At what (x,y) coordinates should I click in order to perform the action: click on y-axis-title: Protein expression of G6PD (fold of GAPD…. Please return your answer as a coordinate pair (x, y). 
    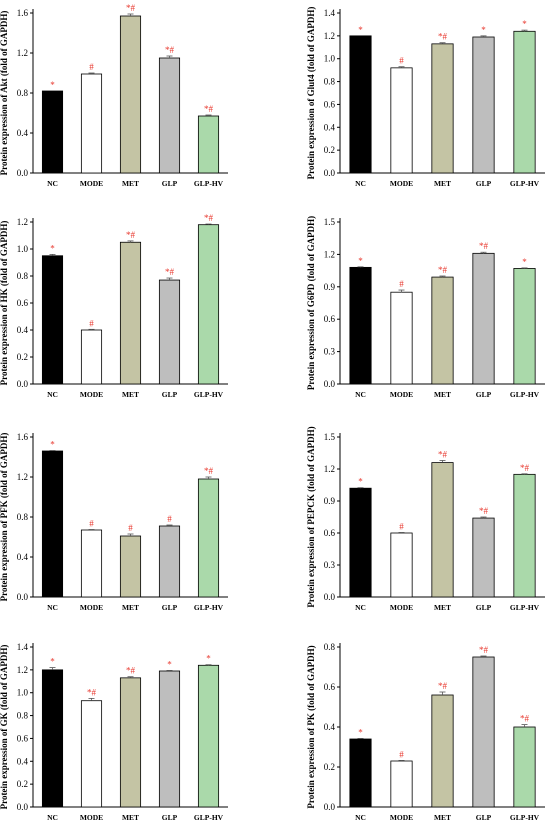
    Looking at the image, I should click on (311, 303).